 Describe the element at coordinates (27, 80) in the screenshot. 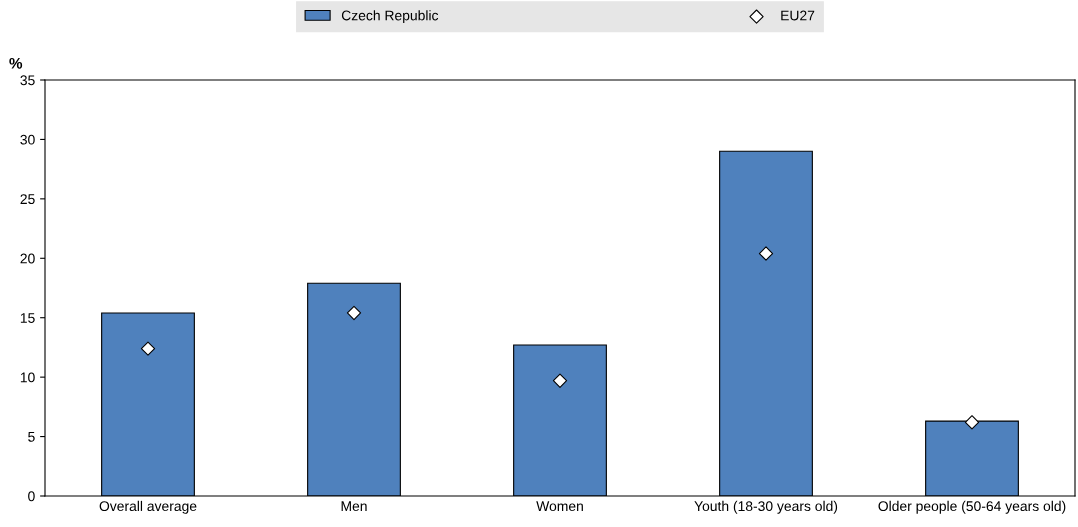

I see `y-tick-label: 35` at that location.